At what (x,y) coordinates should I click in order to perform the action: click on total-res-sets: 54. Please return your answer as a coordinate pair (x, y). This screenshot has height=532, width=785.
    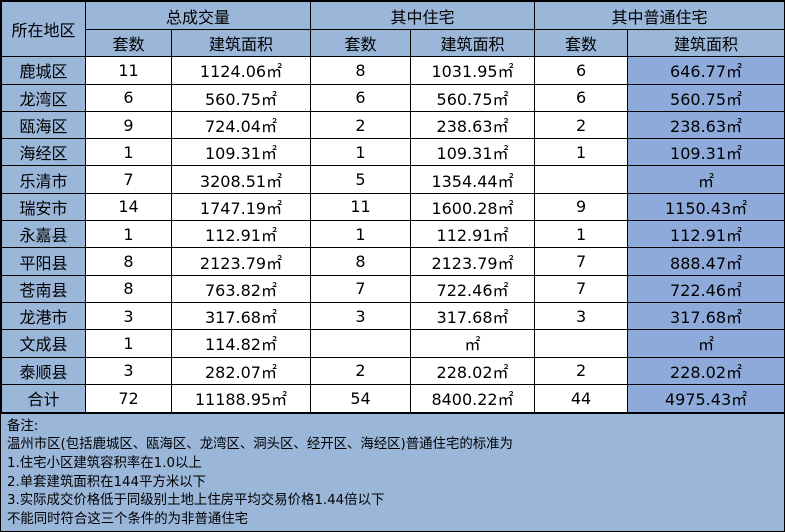
    Looking at the image, I should click on (361, 398).